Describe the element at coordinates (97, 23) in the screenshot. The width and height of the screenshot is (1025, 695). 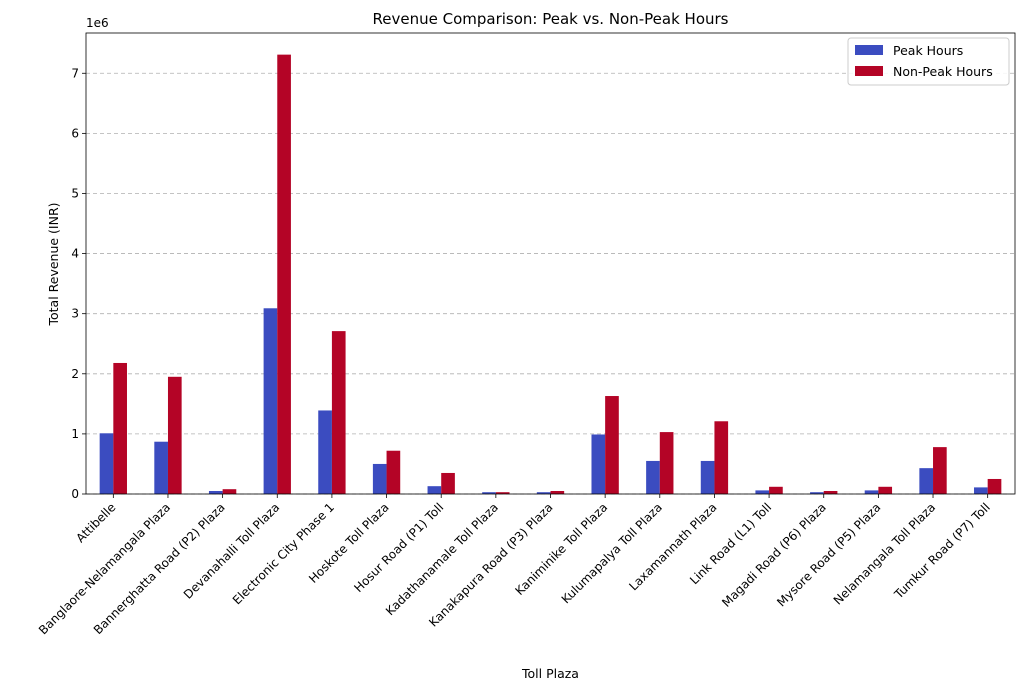
I see `y-axis-scale-label: 1e6` at that location.